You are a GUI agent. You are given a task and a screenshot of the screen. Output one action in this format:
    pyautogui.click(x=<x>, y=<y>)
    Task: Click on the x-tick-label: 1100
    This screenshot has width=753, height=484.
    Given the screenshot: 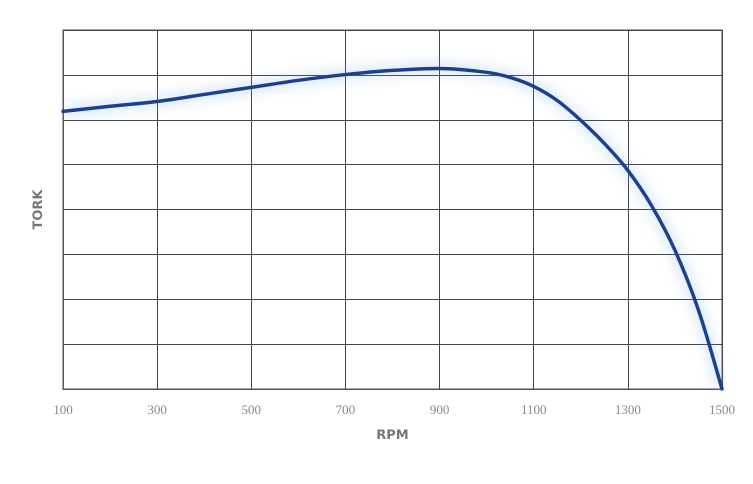 What is the action you would take?
    pyautogui.click(x=533, y=409)
    